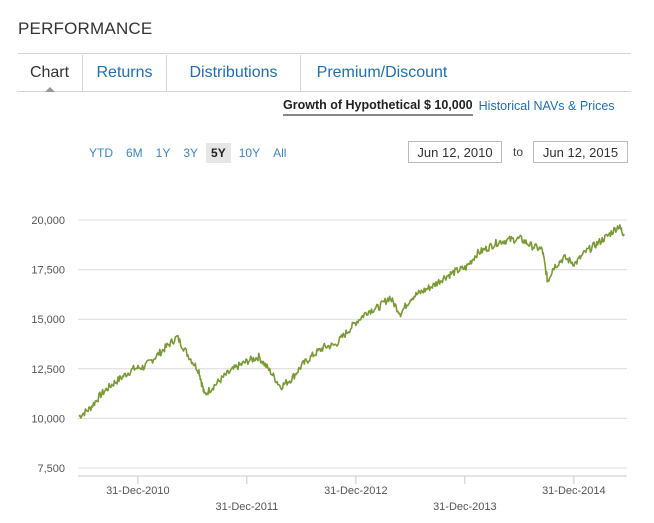 The image size is (654, 523). I want to click on tab-distributions: Distributions, so click(233, 73).